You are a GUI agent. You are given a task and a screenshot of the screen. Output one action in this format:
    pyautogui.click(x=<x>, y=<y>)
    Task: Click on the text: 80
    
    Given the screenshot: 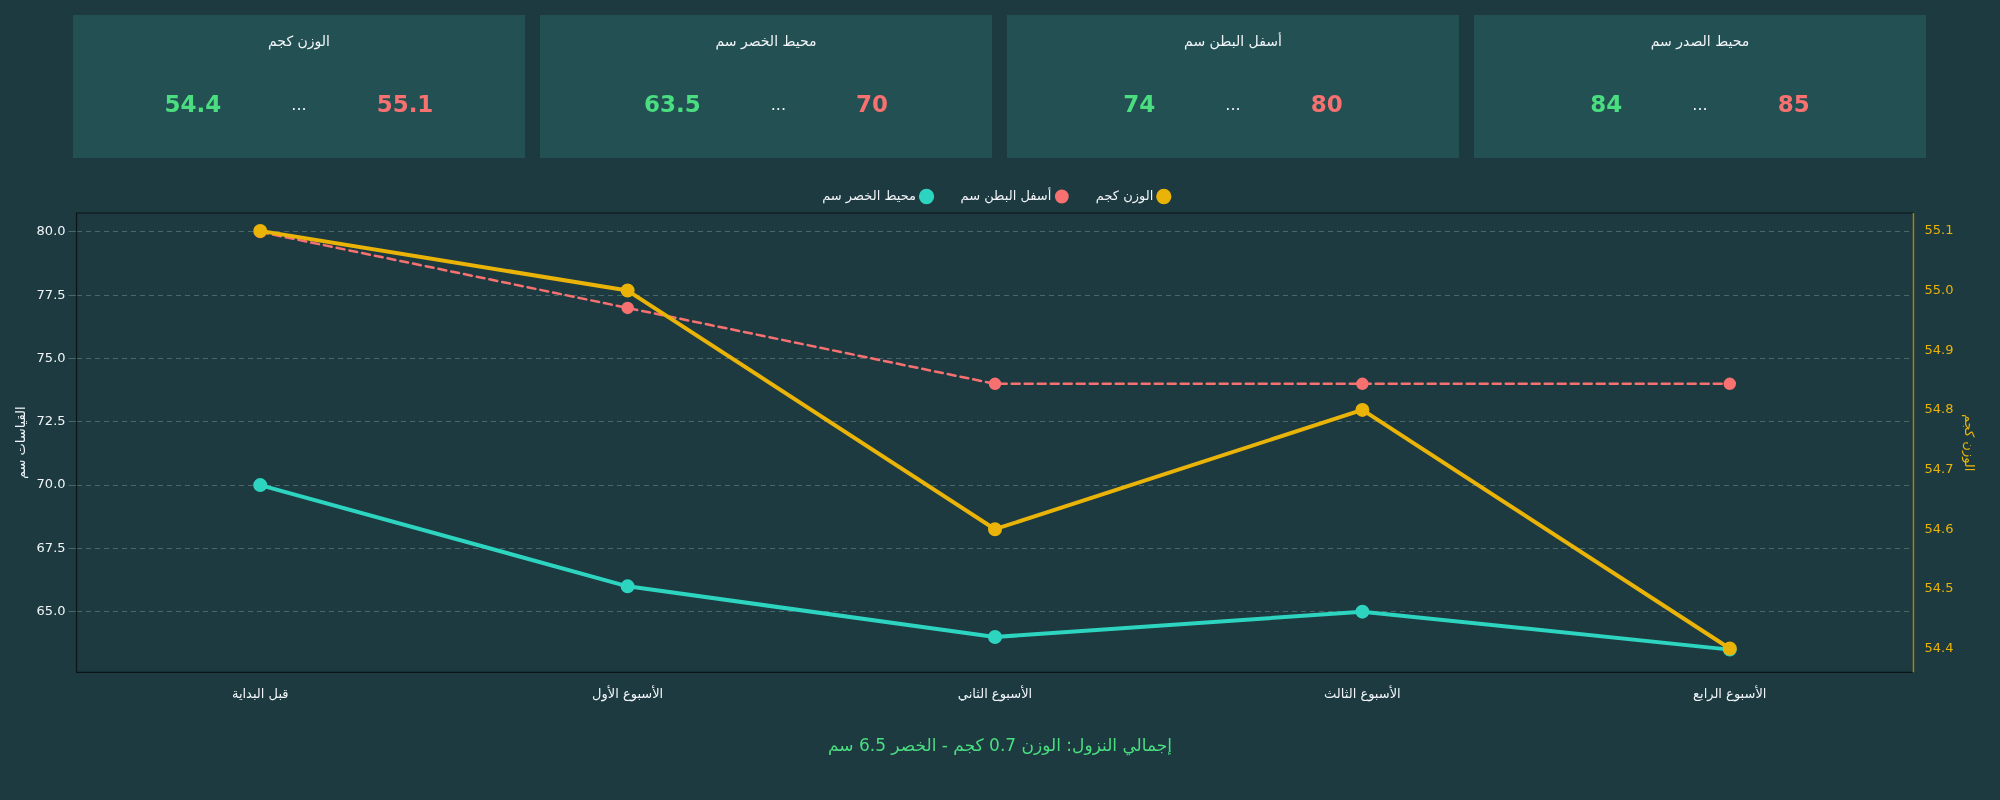 What is the action you would take?
    pyautogui.click(x=1326, y=104)
    